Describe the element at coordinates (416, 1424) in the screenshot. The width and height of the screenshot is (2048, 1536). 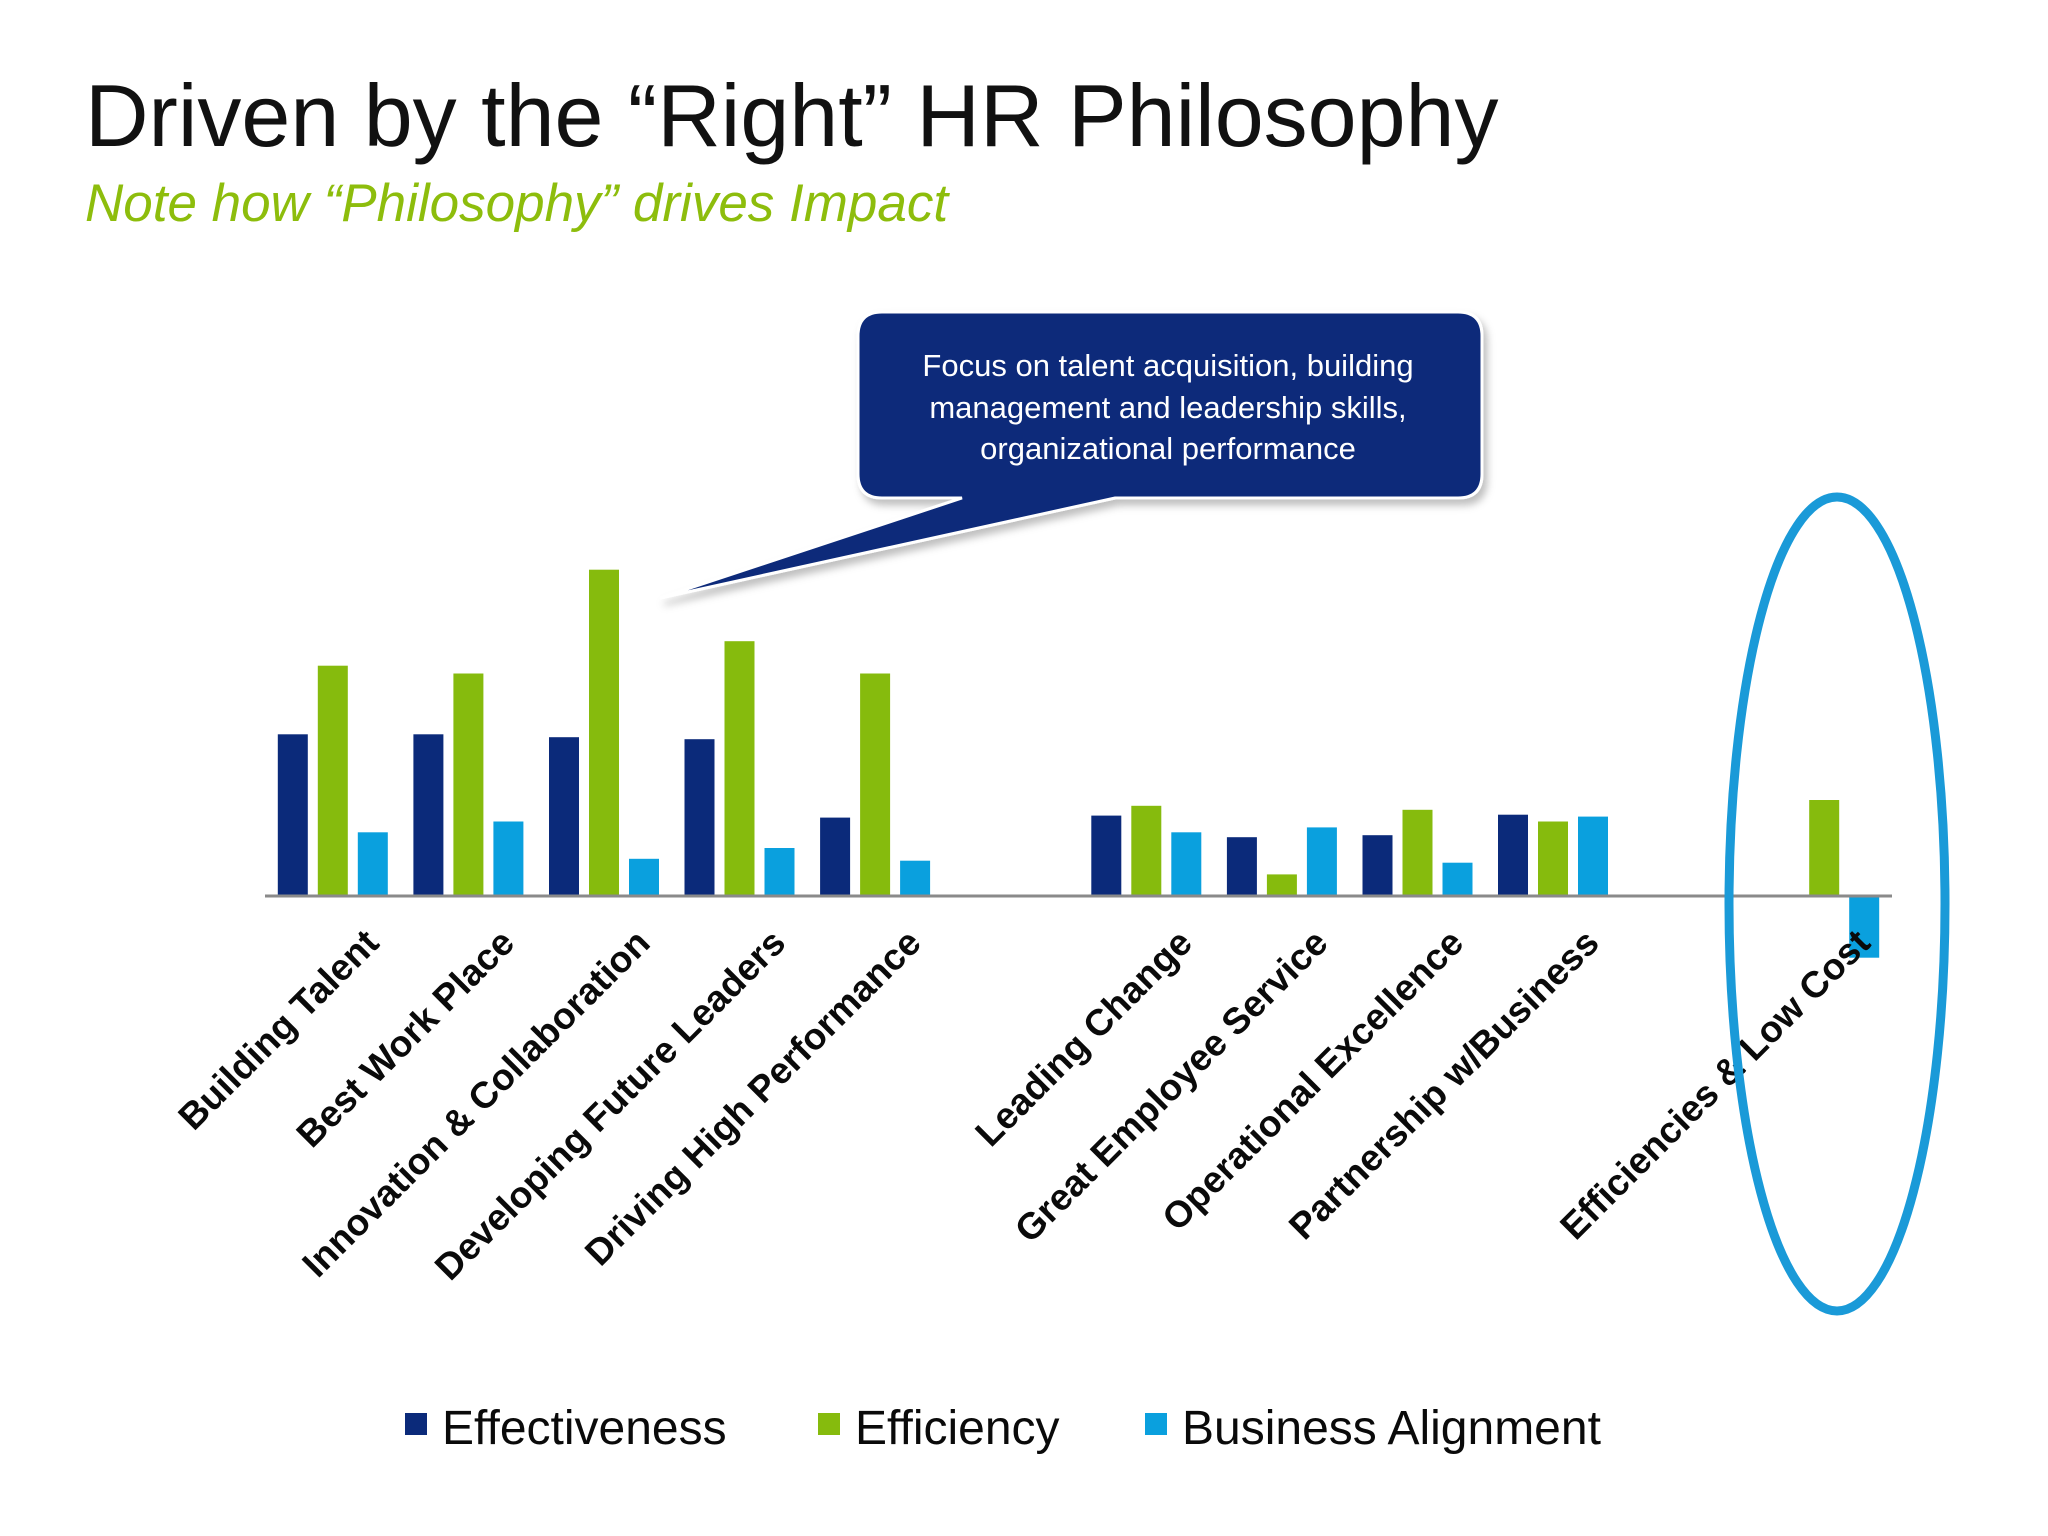
I see `legend-swatch-effectiveness` at that location.